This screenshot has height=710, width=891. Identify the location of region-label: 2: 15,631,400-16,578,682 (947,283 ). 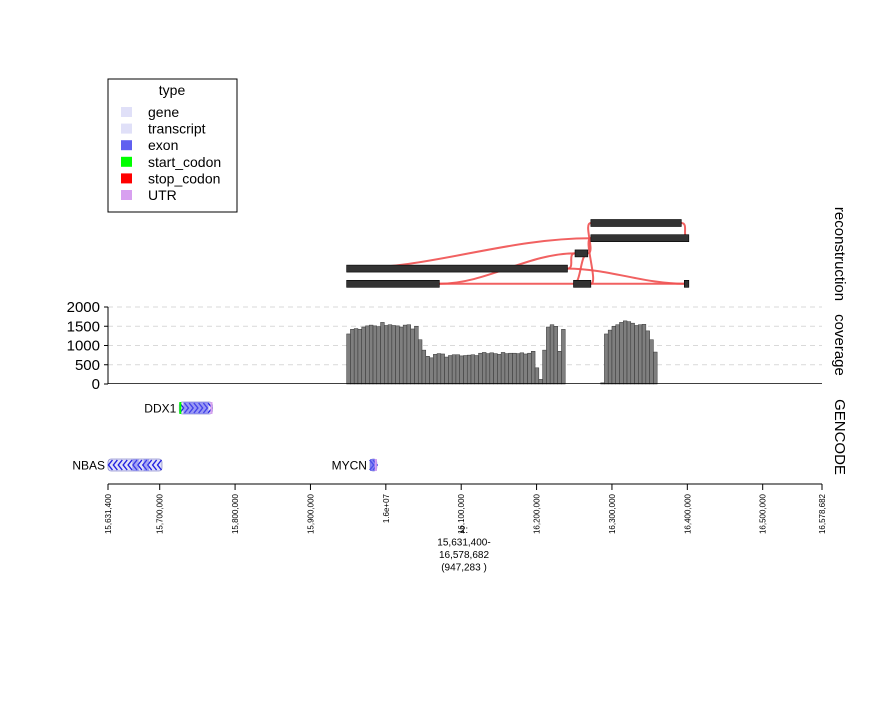
(463, 549).